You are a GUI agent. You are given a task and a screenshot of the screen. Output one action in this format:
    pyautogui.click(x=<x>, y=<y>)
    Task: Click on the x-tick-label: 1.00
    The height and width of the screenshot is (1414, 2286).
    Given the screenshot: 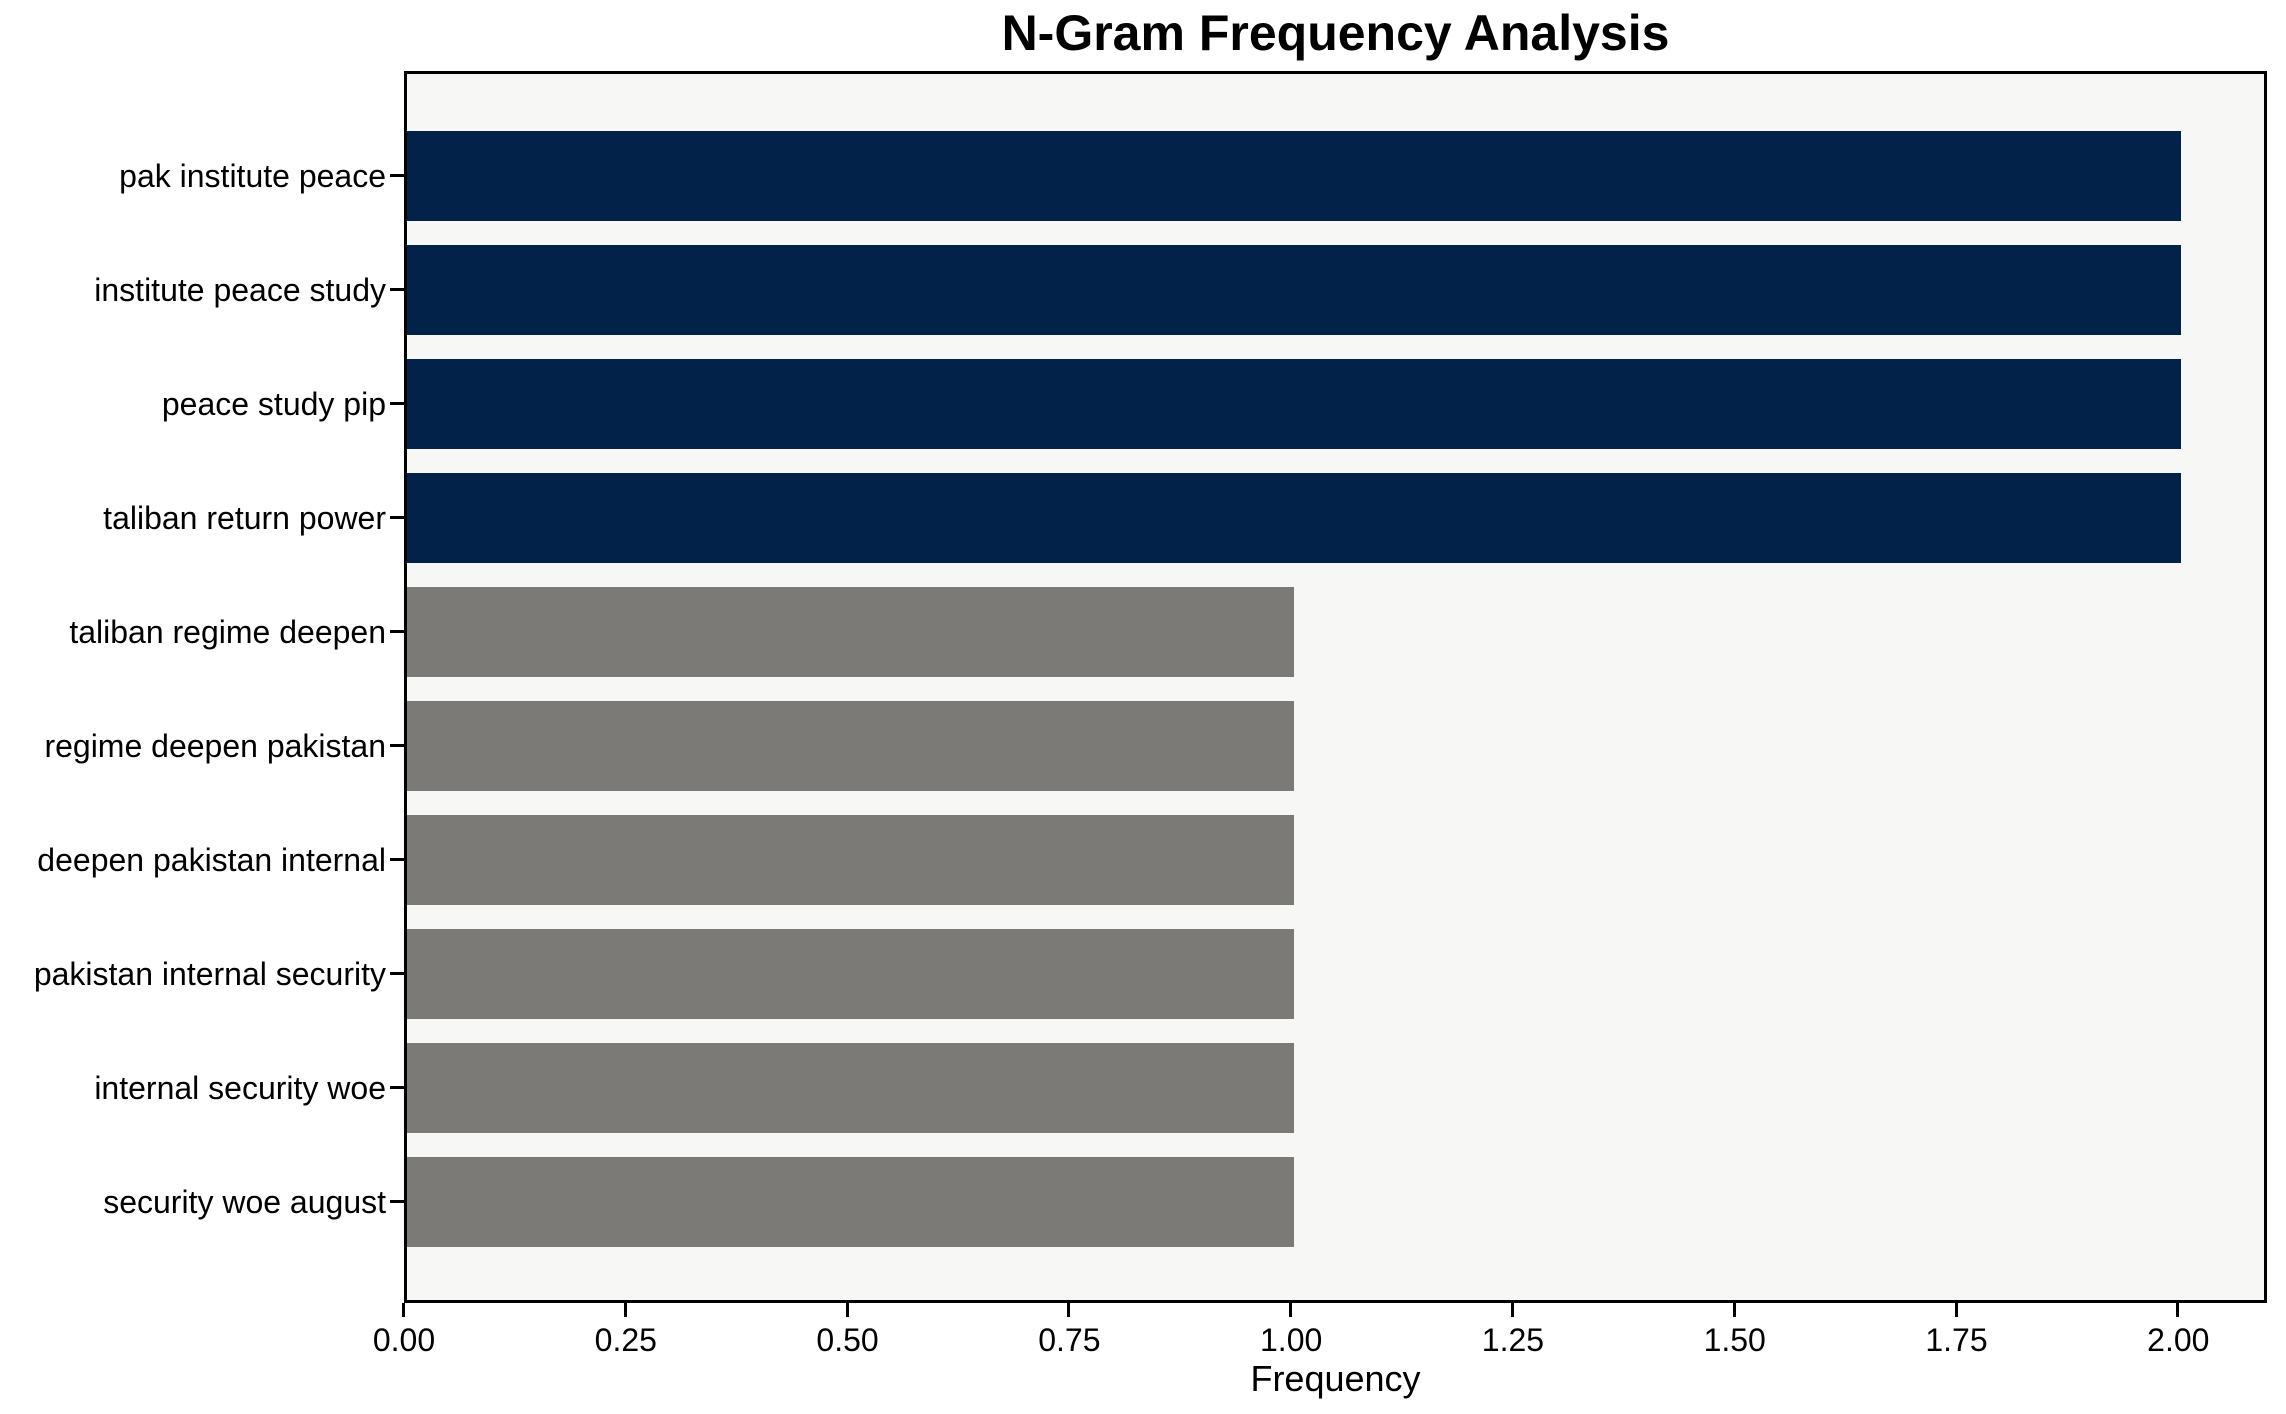 What is the action you would take?
    pyautogui.click(x=1291, y=1340)
    